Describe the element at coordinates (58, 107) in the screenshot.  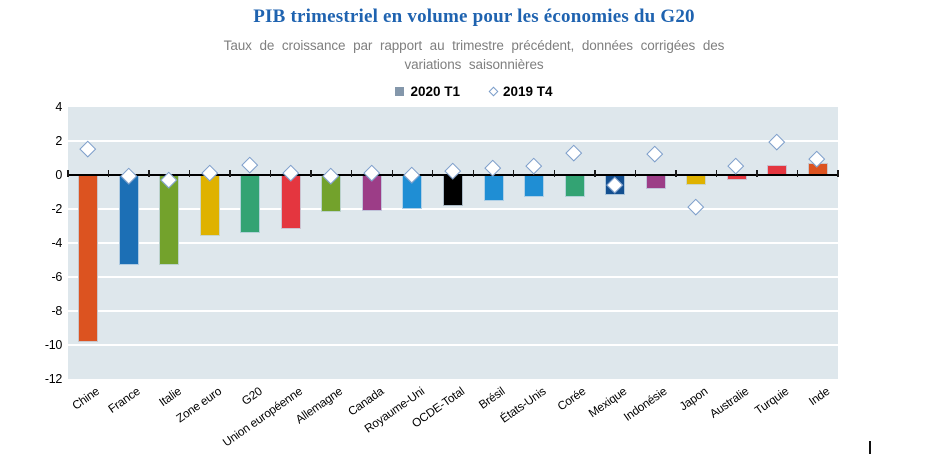
I see `y-axis-label: 4` at that location.